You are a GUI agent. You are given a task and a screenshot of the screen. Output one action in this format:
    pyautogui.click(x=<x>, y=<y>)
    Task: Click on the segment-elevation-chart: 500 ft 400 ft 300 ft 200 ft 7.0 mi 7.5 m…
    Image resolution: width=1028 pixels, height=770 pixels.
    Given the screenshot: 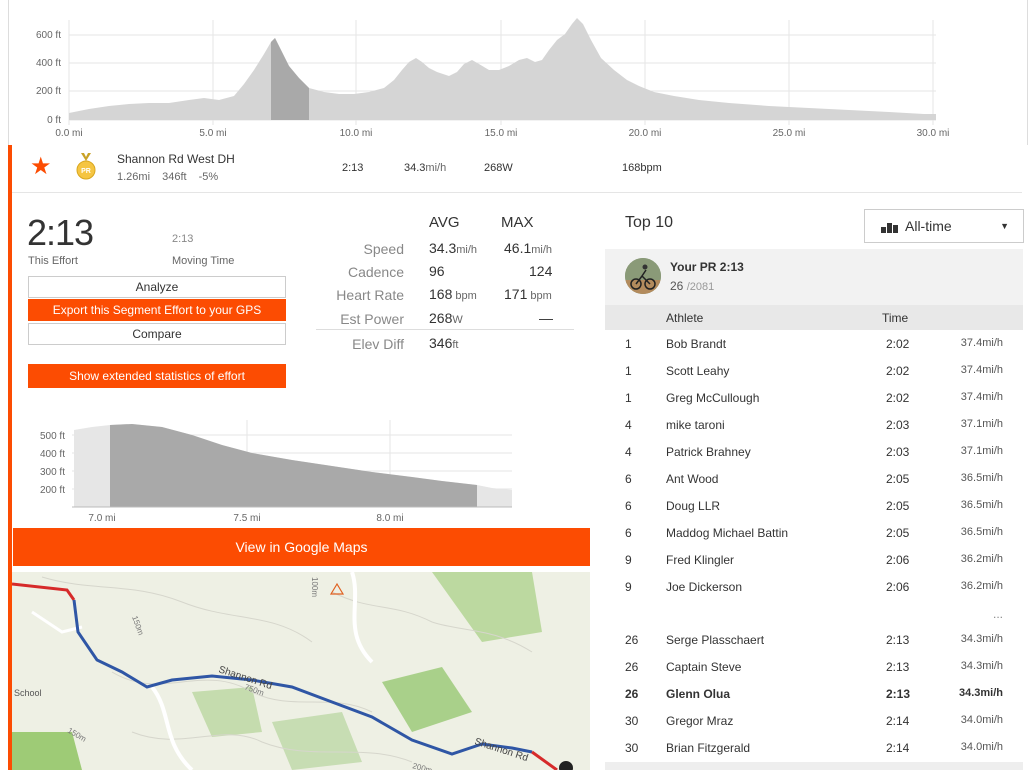 What is the action you would take?
    pyautogui.click(x=276, y=472)
    